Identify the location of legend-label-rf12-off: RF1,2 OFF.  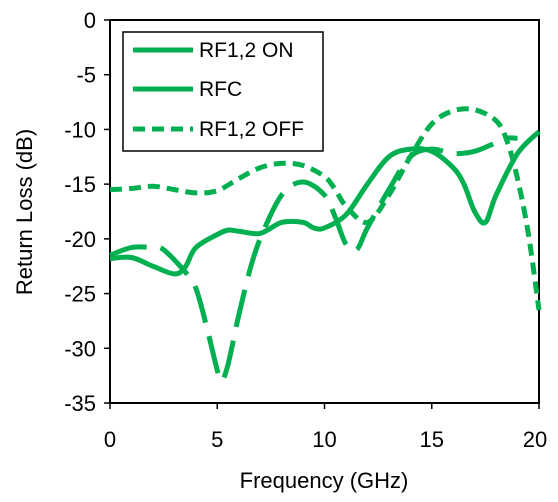
(251, 129).